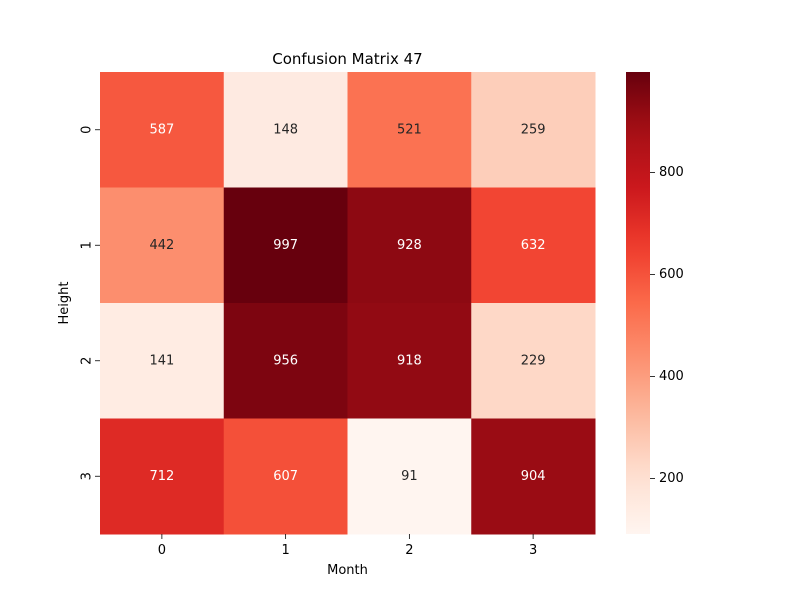 The image size is (800, 600). Describe the element at coordinates (533, 550) in the screenshot. I see `x-tick-label: 3` at that location.